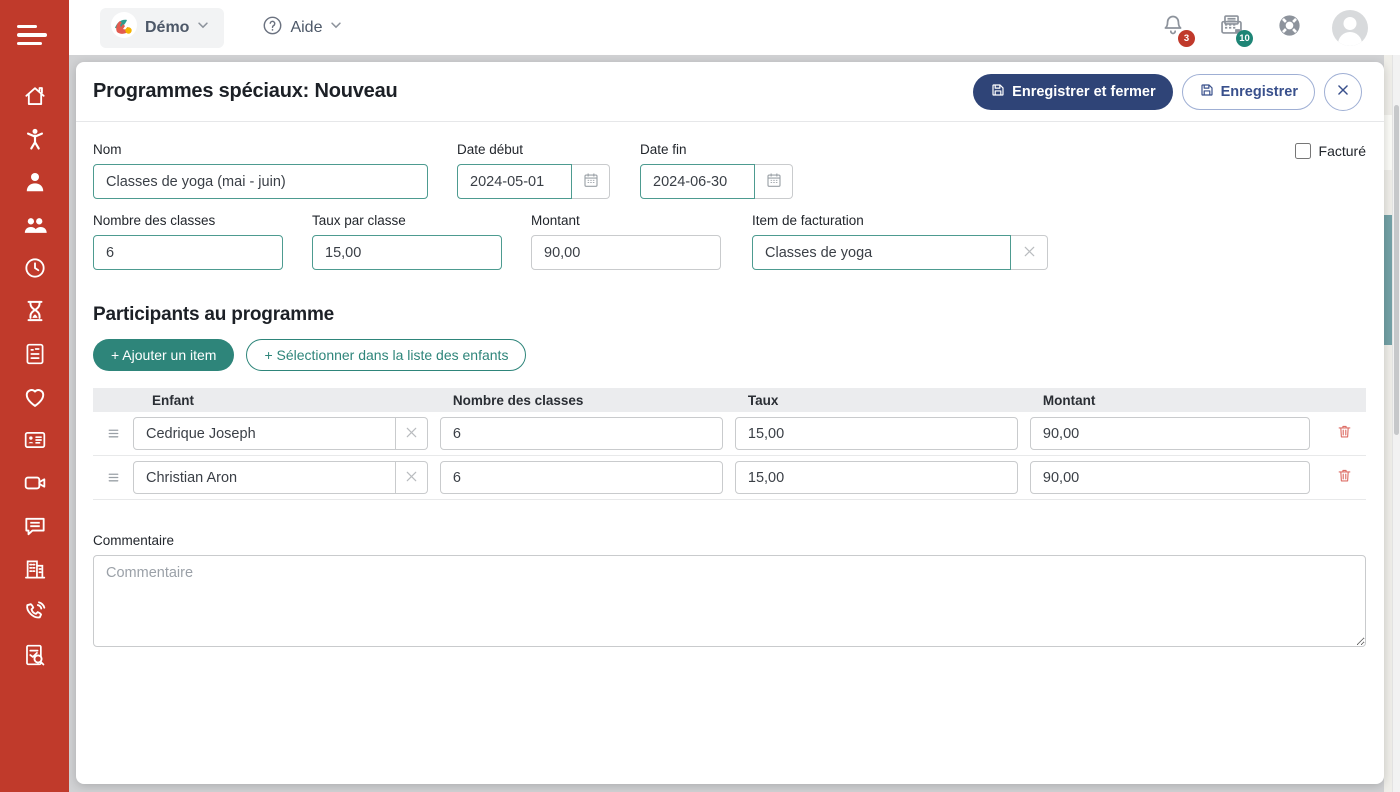 This screenshot has width=1400, height=792. What do you see at coordinates (34, 270) in the screenshot?
I see `sidebar-item-attendance` at bounding box center [34, 270].